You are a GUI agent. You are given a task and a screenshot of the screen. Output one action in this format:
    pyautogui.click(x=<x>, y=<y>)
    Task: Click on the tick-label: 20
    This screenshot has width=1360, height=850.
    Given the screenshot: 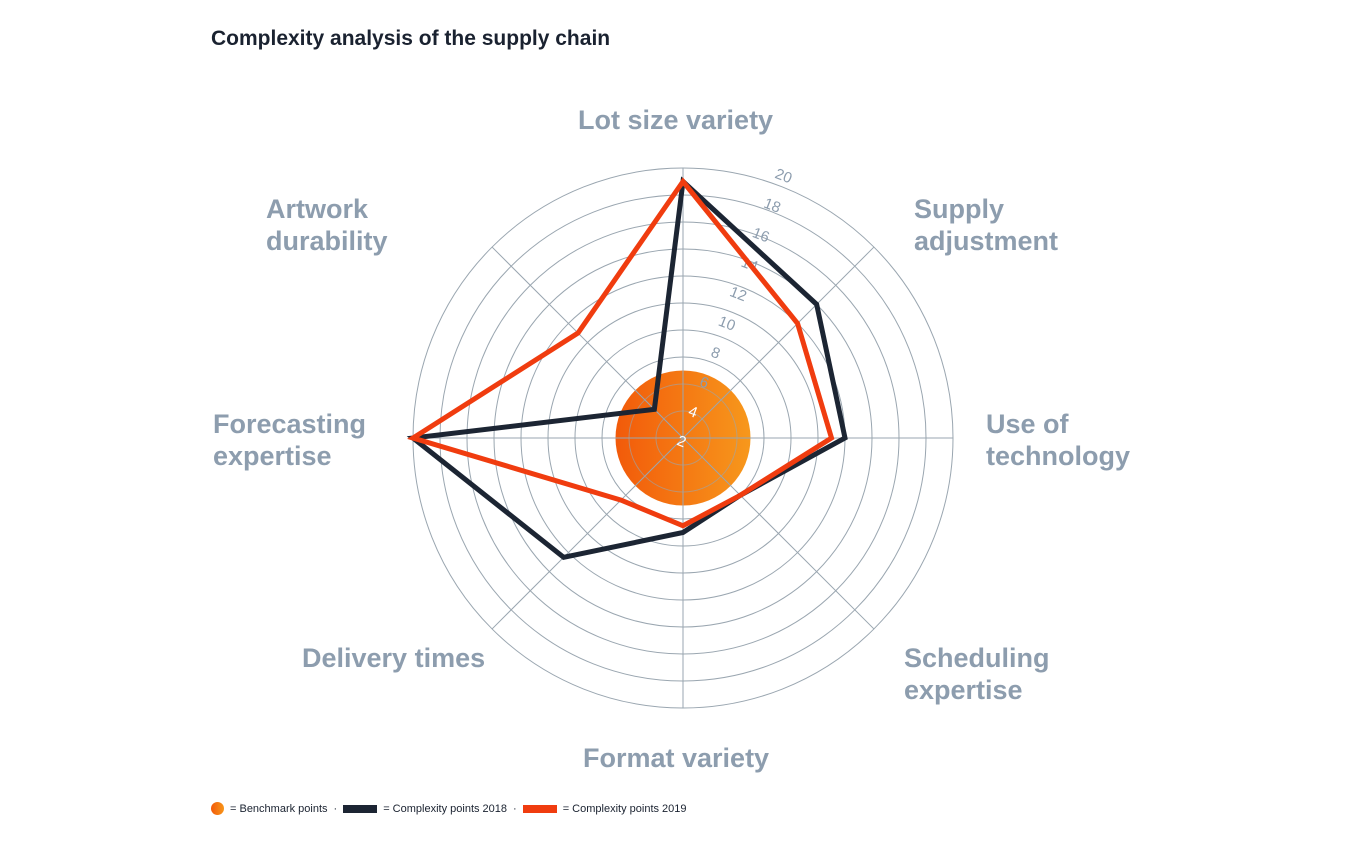 What is the action you would take?
    pyautogui.click(x=784, y=176)
    